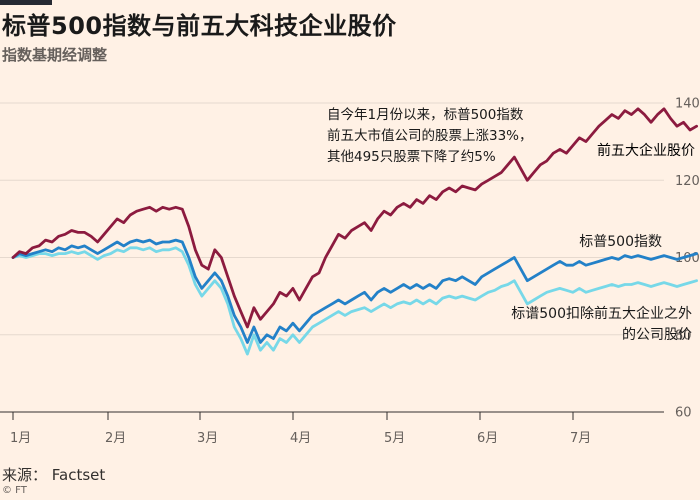 This screenshot has height=500, width=700. I want to click on x-tick-label: 6月, so click(487, 438).